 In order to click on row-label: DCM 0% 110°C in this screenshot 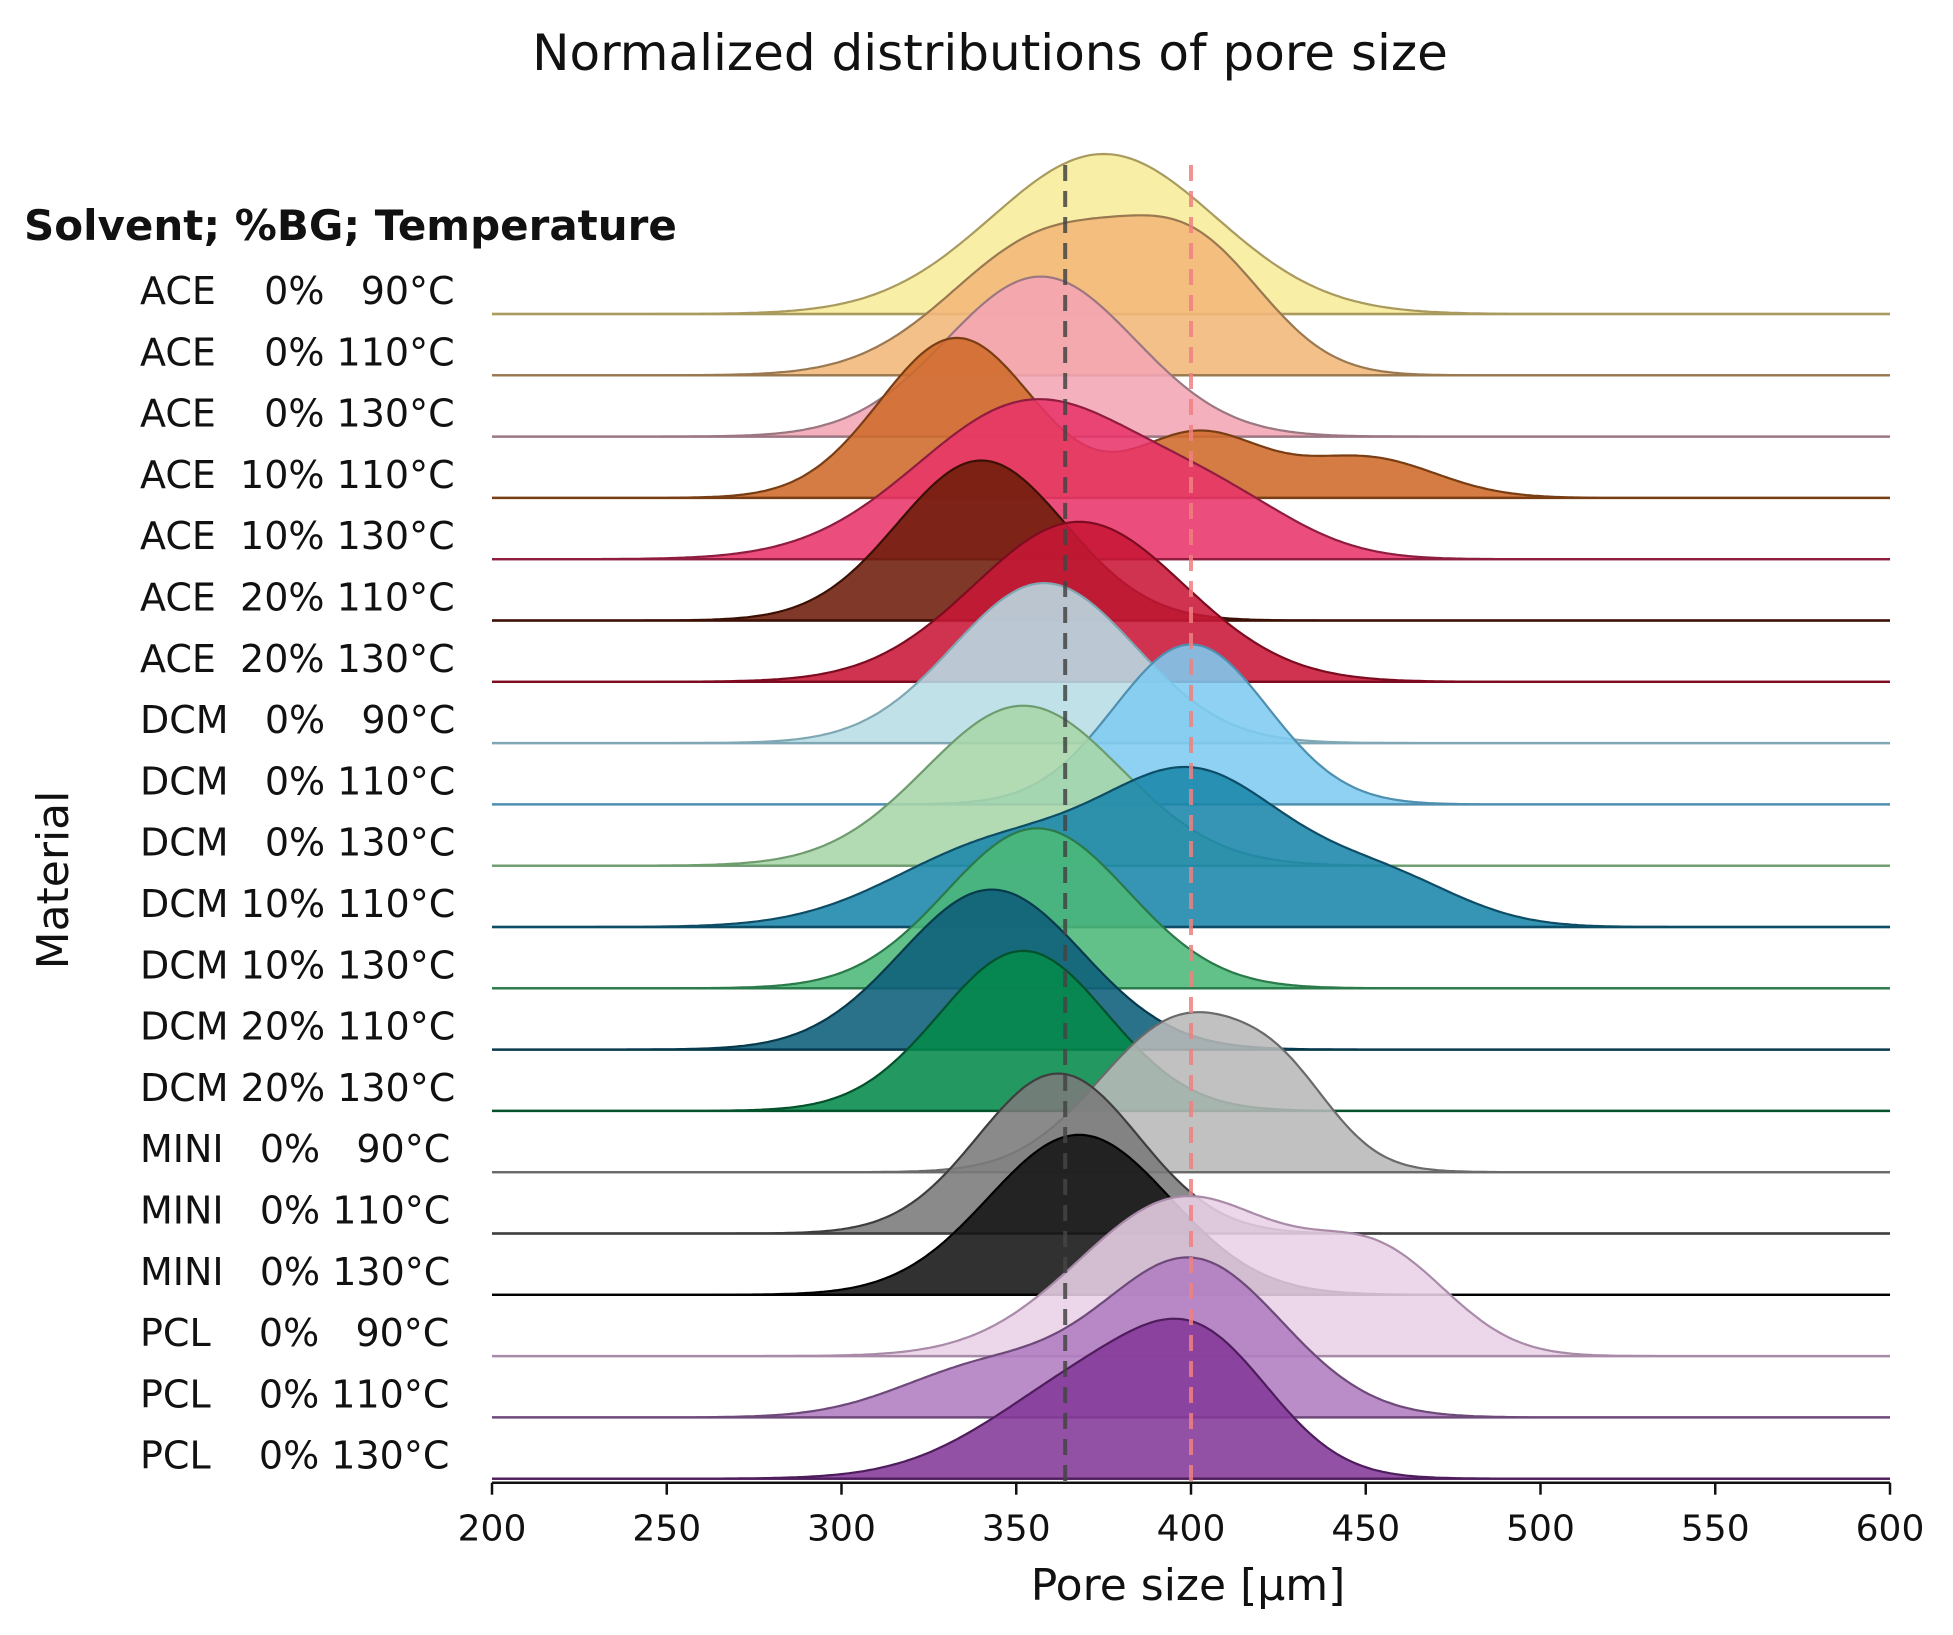, I will do `click(297, 781)`.